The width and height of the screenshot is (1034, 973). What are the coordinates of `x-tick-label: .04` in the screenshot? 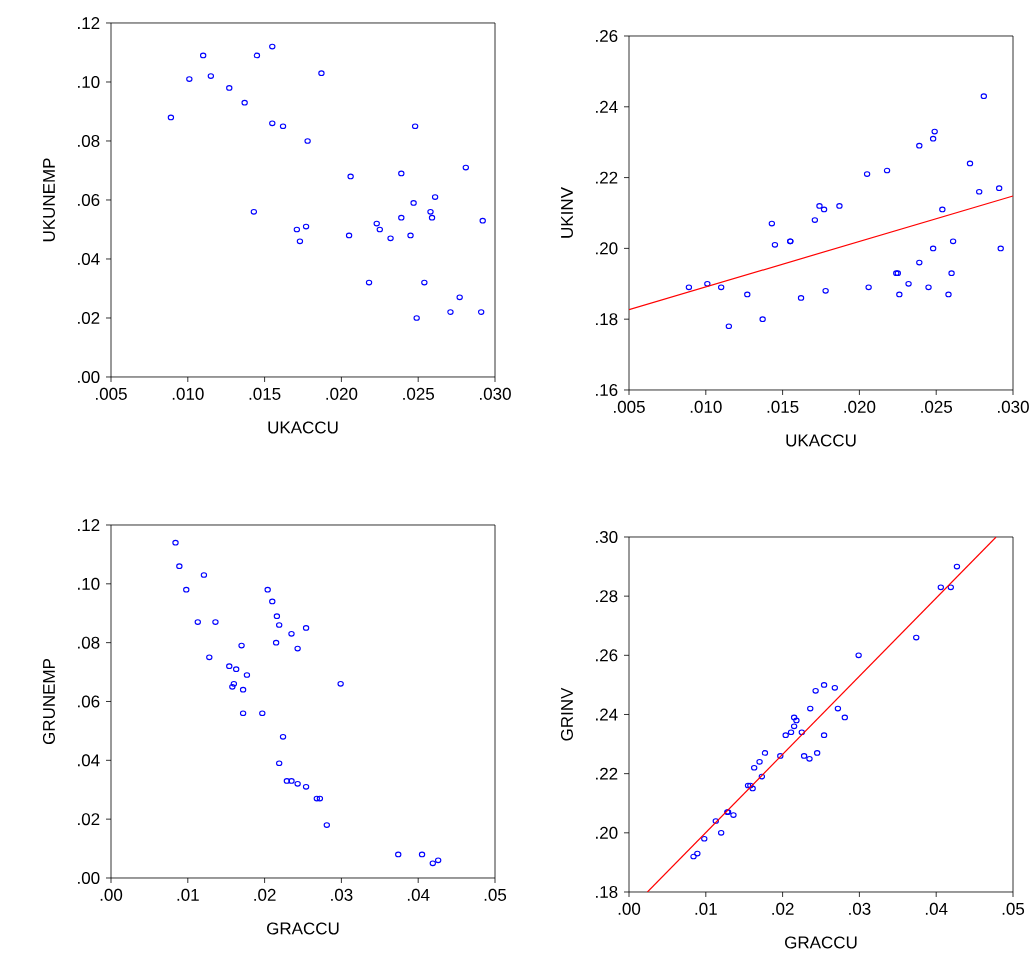 It's located at (936, 908).